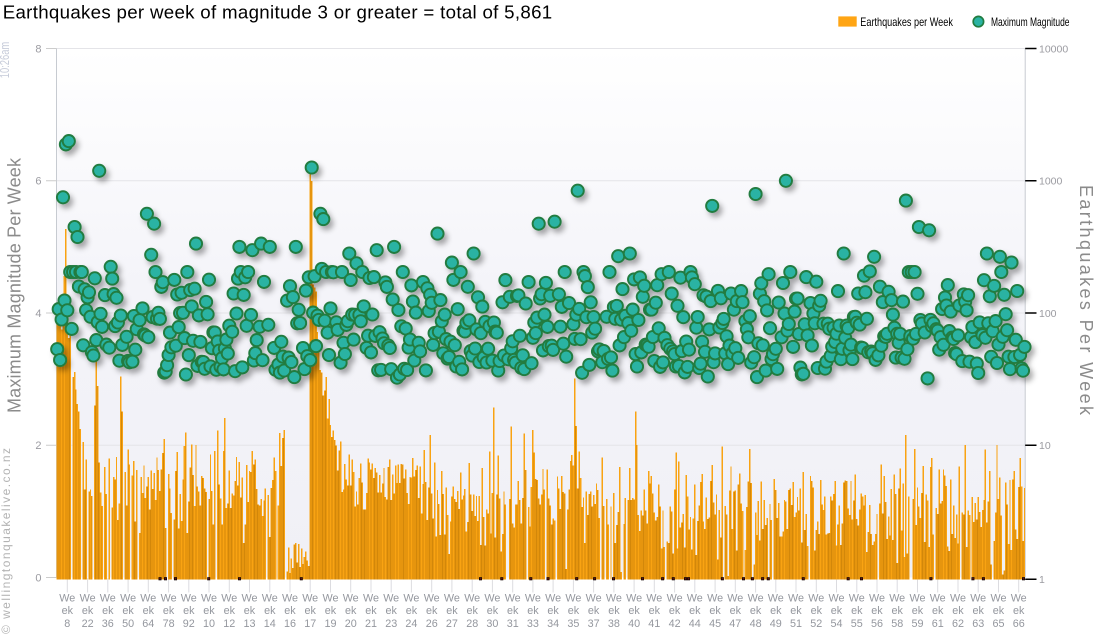 The height and width of the screenshot is (640, 1100). I want to click on svg-text: © wellingtonquakelive.co.nz, so click(6, 541).